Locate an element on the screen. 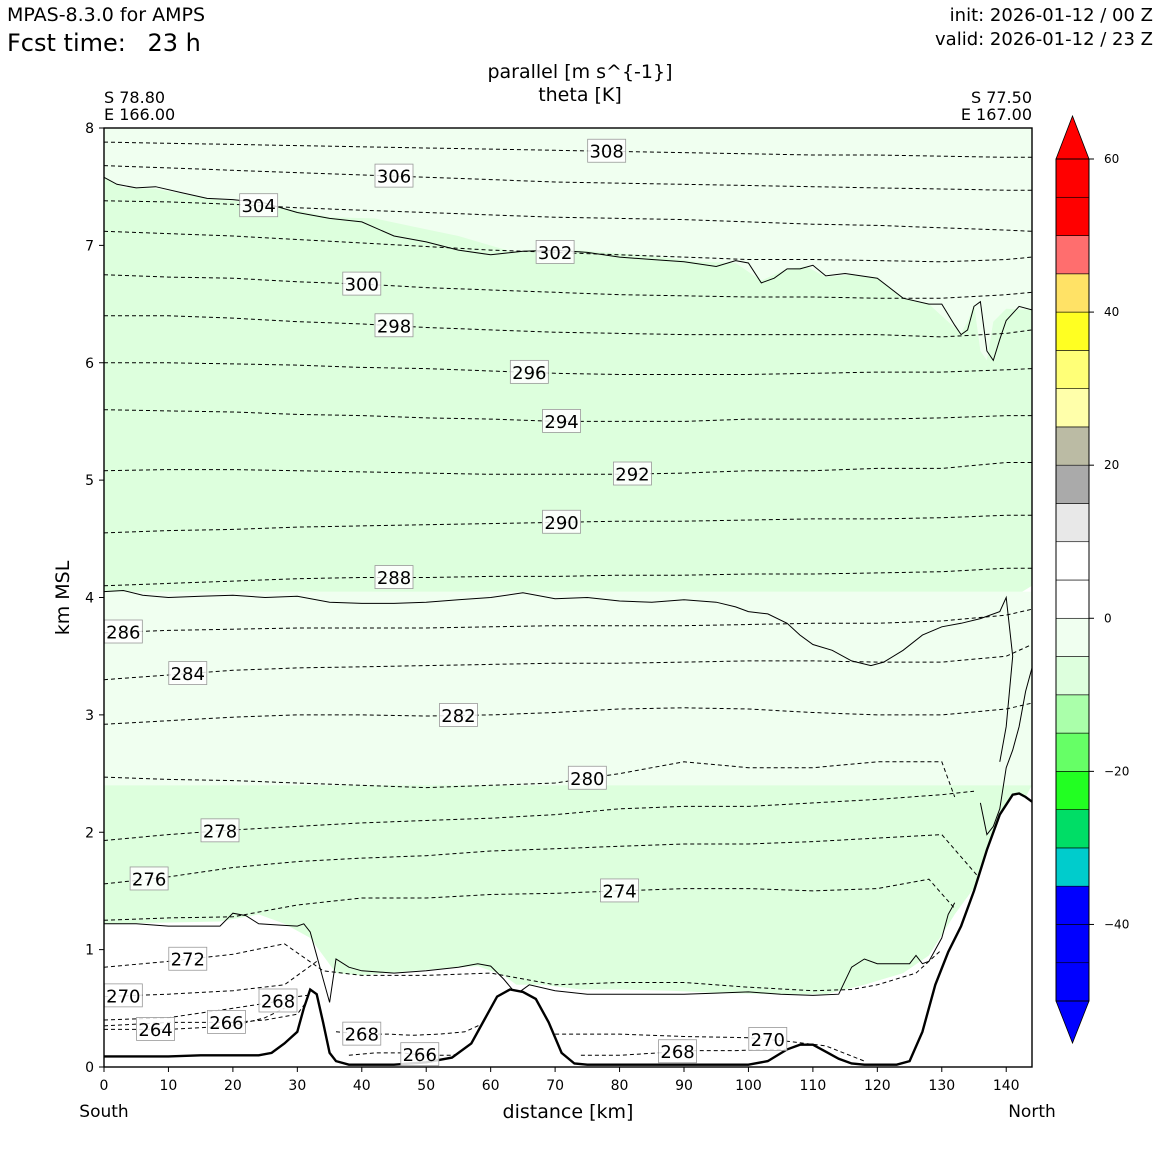 This screenshot has width=1160, height=1160. y-tick-label: 2 is located at coordinates (89, 833).